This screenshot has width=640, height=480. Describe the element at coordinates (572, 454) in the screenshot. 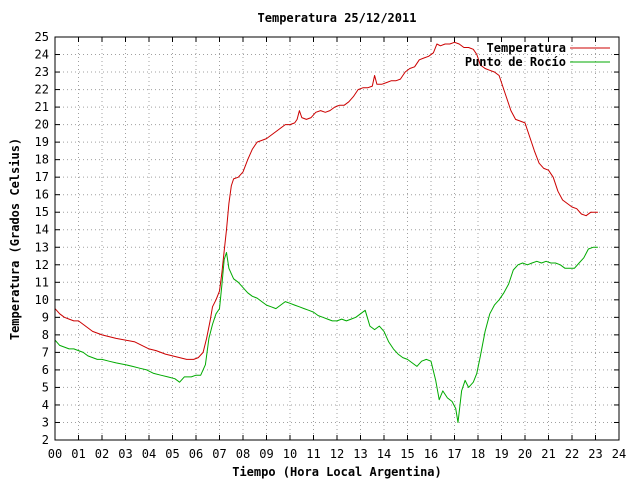

I see `x-tick-label: 22` at that location.